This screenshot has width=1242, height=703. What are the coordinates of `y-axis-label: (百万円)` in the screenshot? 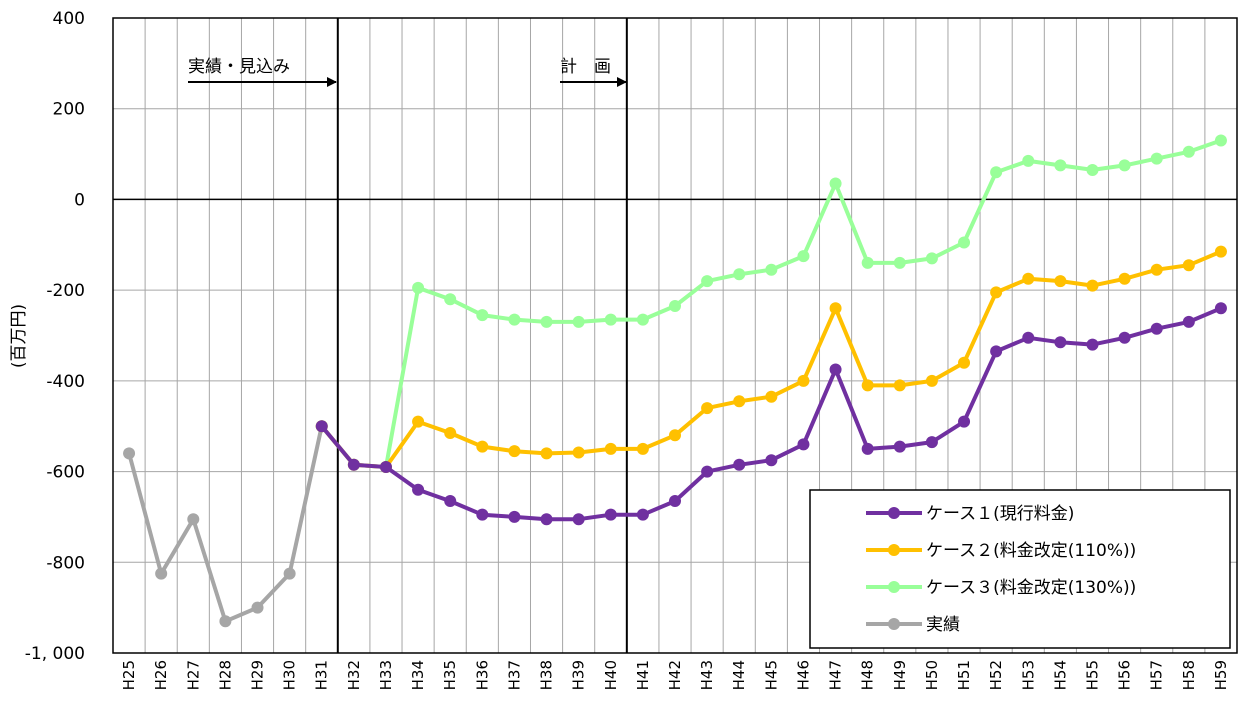 It's located at (19, 336).